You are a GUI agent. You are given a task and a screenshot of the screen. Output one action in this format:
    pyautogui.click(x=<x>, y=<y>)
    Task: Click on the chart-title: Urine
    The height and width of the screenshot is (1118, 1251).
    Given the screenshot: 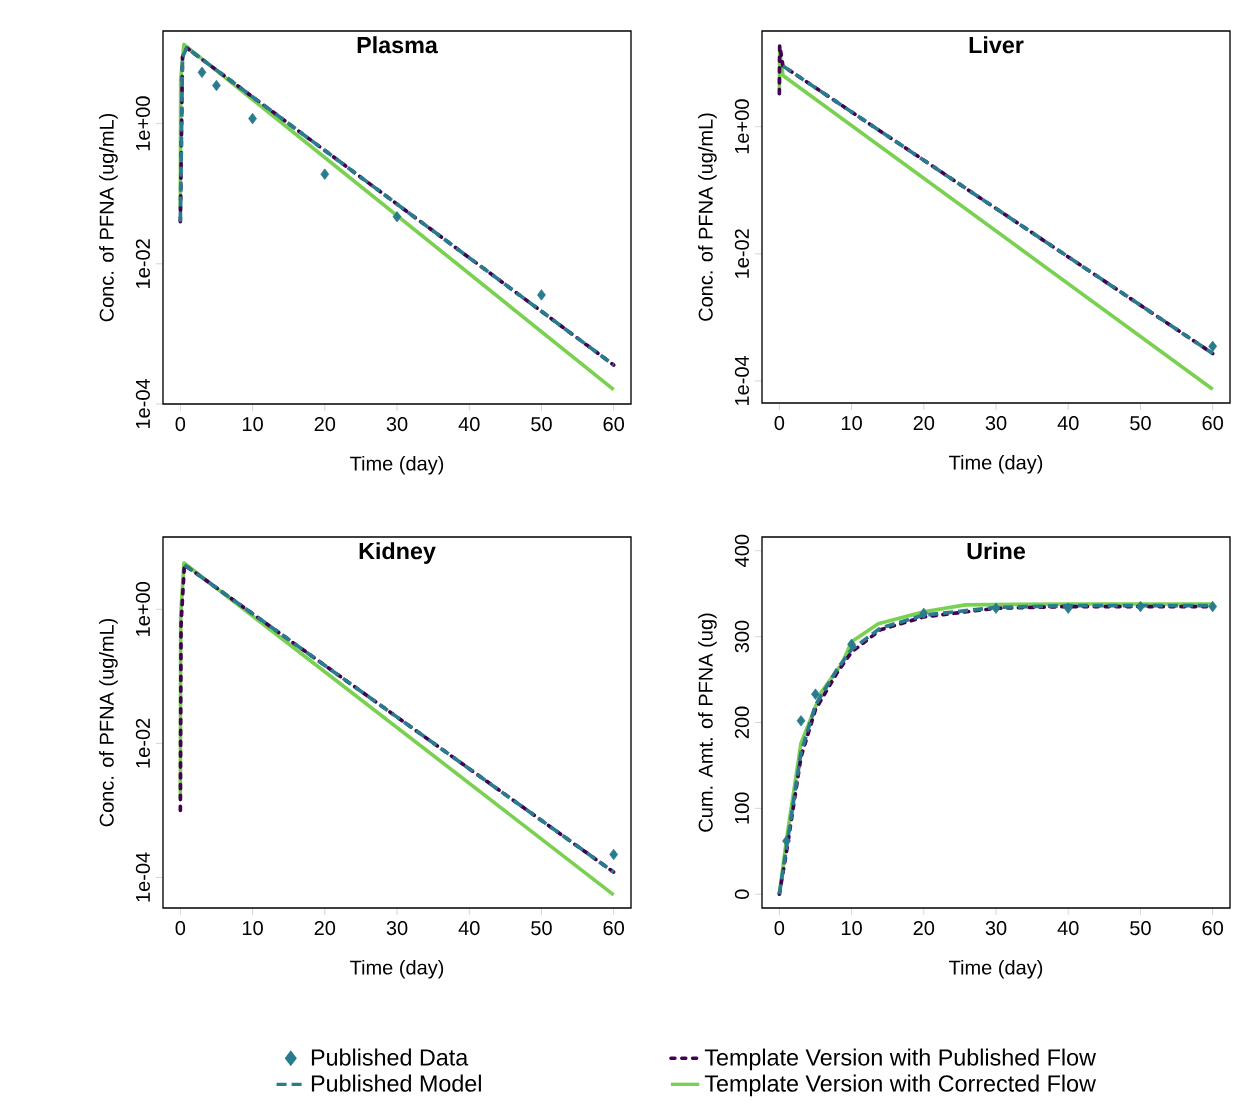 What is the action you would take?
    pyautogui.click(x=996, y=551)
    